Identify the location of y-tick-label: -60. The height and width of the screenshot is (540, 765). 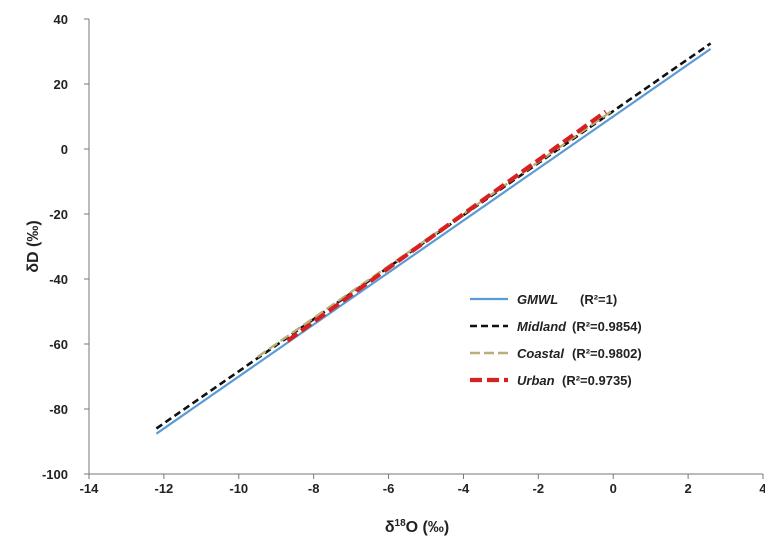
(58, 344).